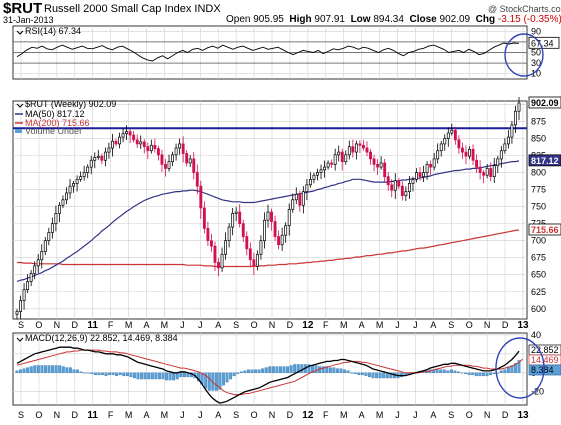 The height and width of the screenshot is (425, 561). Describe the element at coordinates (268, 19) in the screenshot. I see `open-value: 905.95` at that location.